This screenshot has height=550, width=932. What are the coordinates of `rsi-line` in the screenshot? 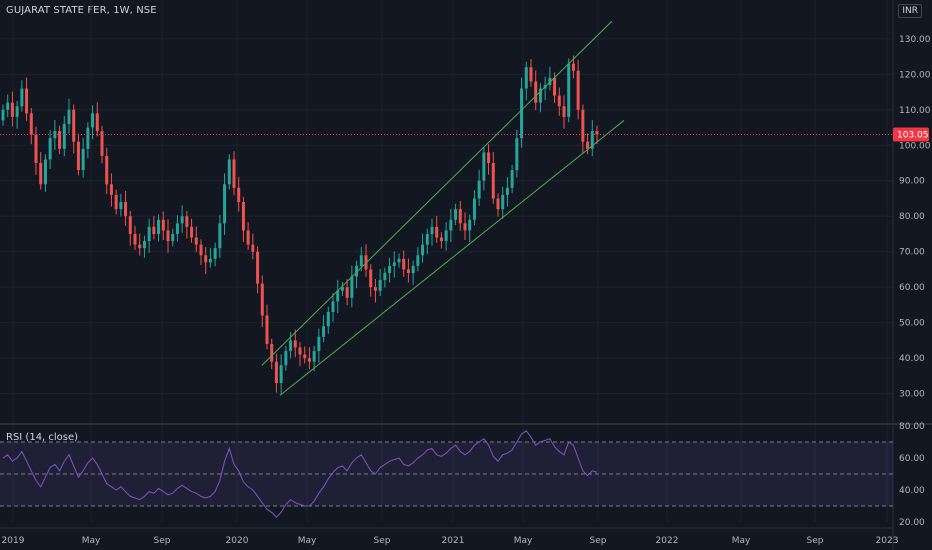 It's located at (300, 474).